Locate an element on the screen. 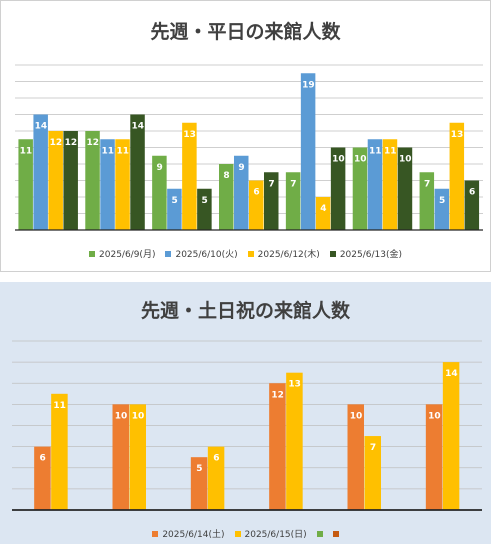  chart-legend: 2025/6/14(土) 2025/6/15(日) is located at coordinates (245, 533).